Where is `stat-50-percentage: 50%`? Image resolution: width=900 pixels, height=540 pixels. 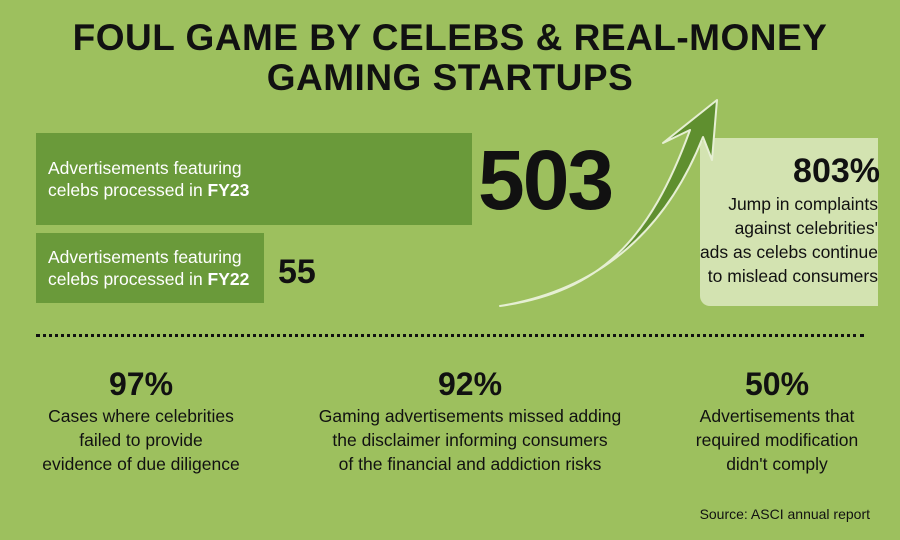 stat-50-percentage: 50% is located at coordinates (777, 384).